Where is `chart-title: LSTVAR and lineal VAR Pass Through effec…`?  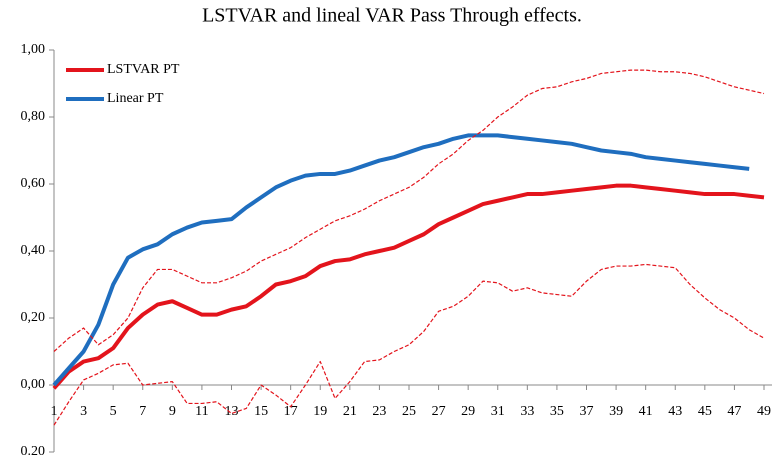 chart-title: LSTVAR and lineal VAR Pass Through effec… is located at coordinates (392, 16).